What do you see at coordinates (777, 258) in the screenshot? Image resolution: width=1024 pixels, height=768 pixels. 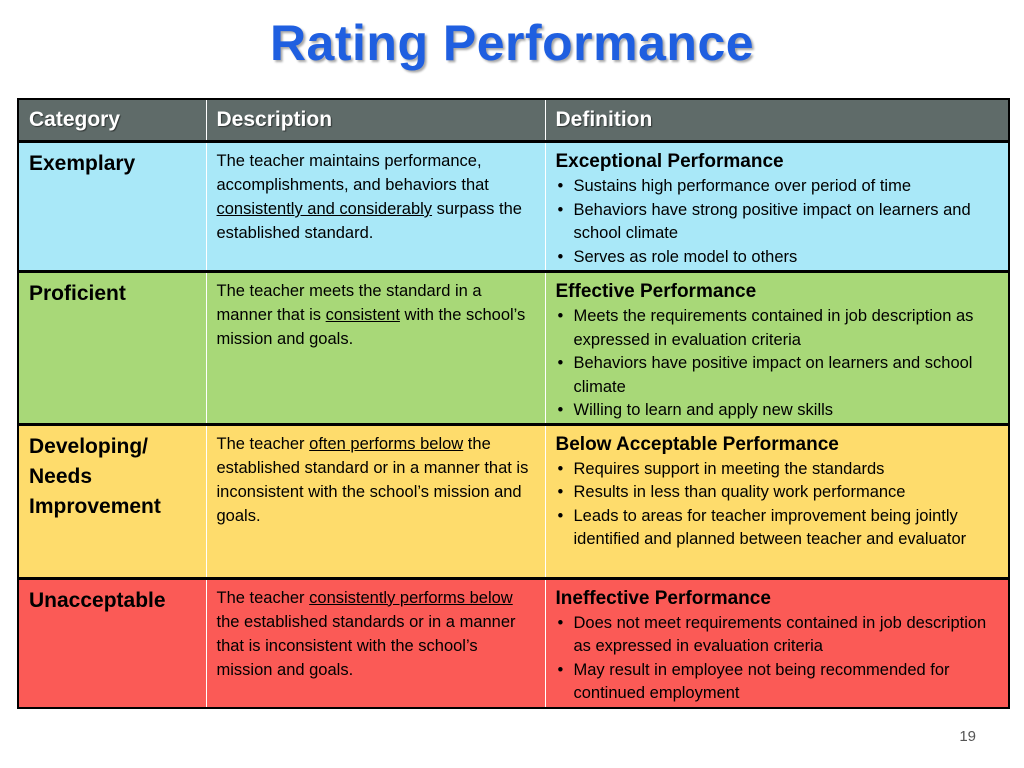 I see `list-item: Serves as role model to others` at bounding box center [777, 258].